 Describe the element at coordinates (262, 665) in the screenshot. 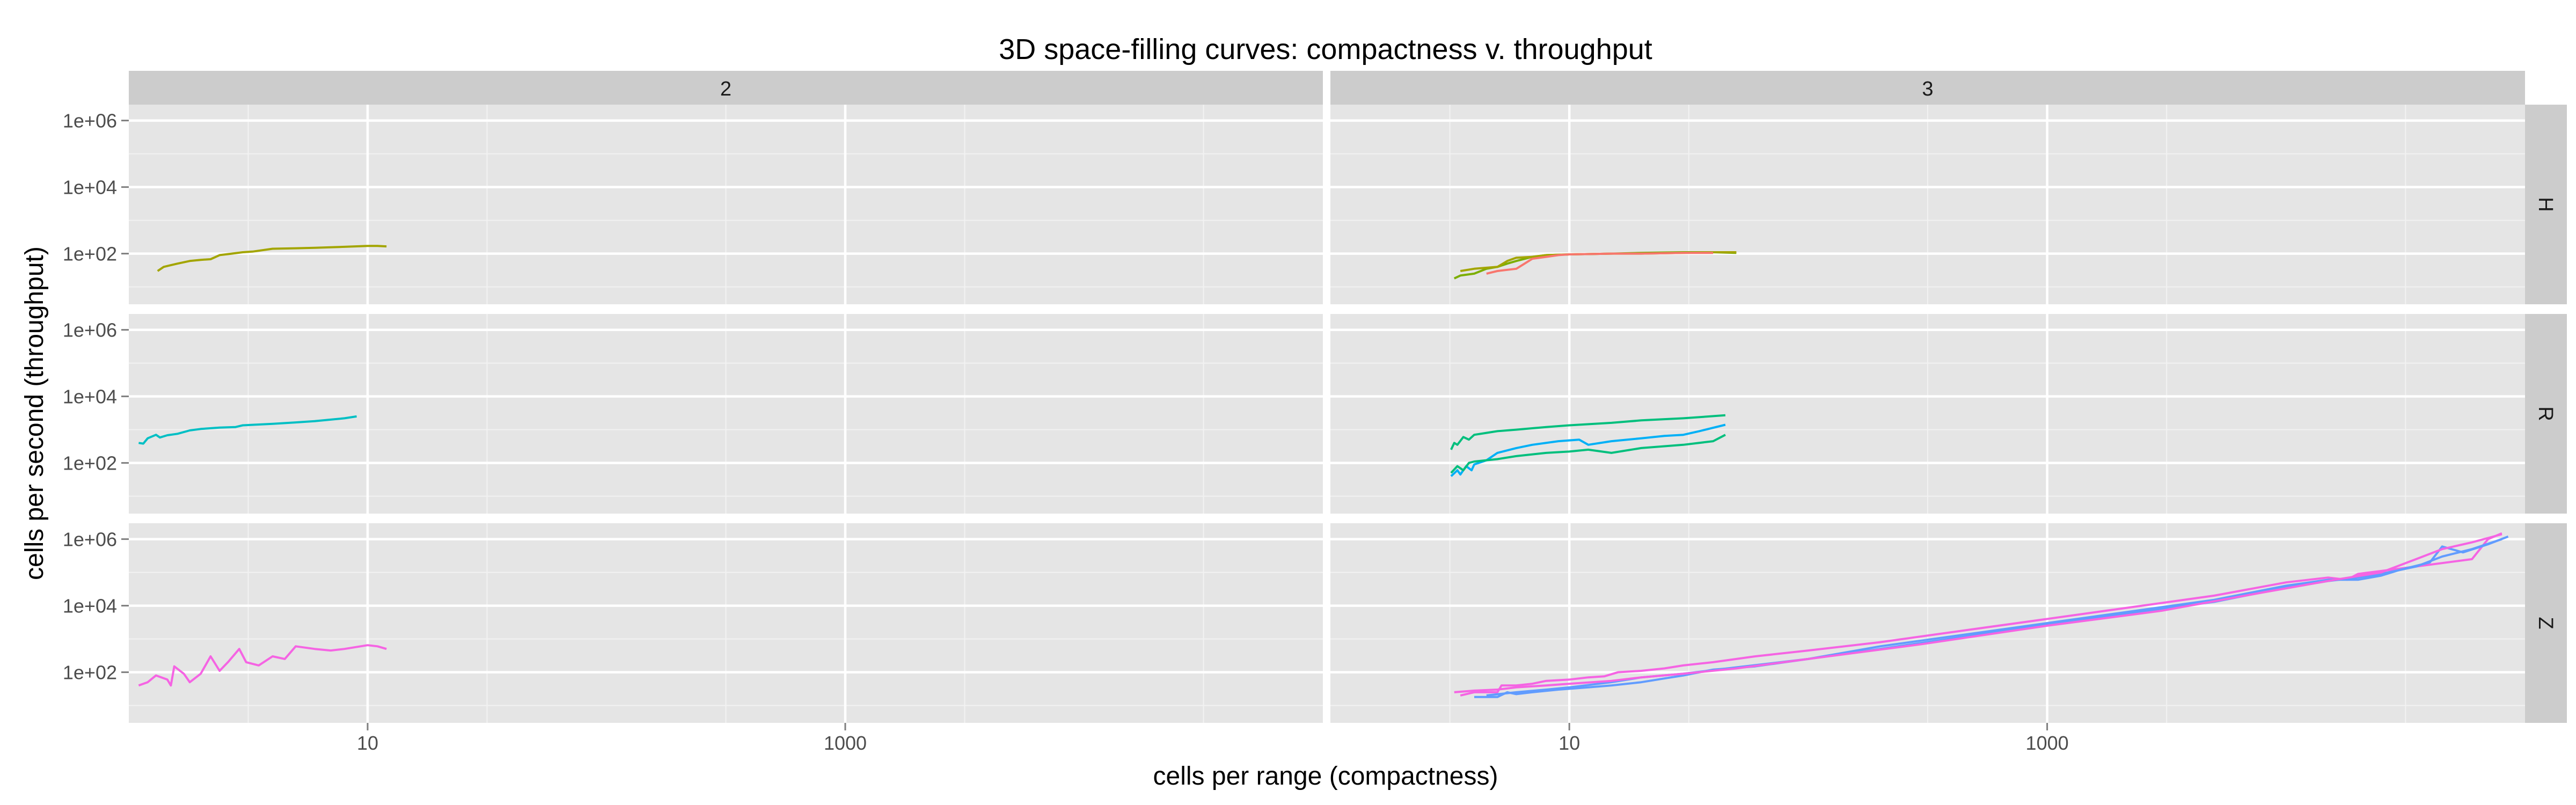

I see `series-line-2-Z` at that location.